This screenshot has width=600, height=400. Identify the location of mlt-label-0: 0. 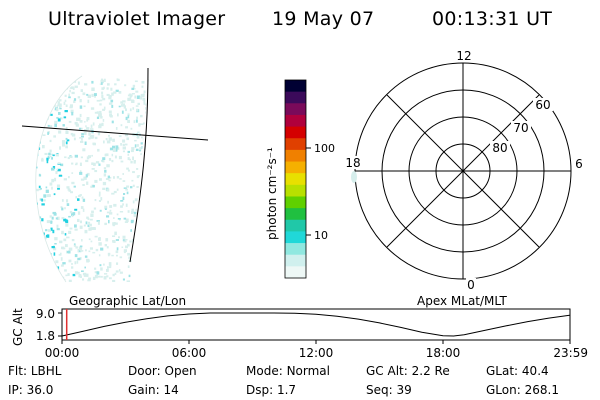
(471, 285).